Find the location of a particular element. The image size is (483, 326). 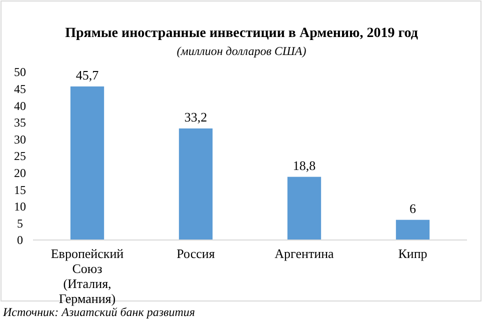

y-tick-label: 25 is located at coordinates (20, 156).